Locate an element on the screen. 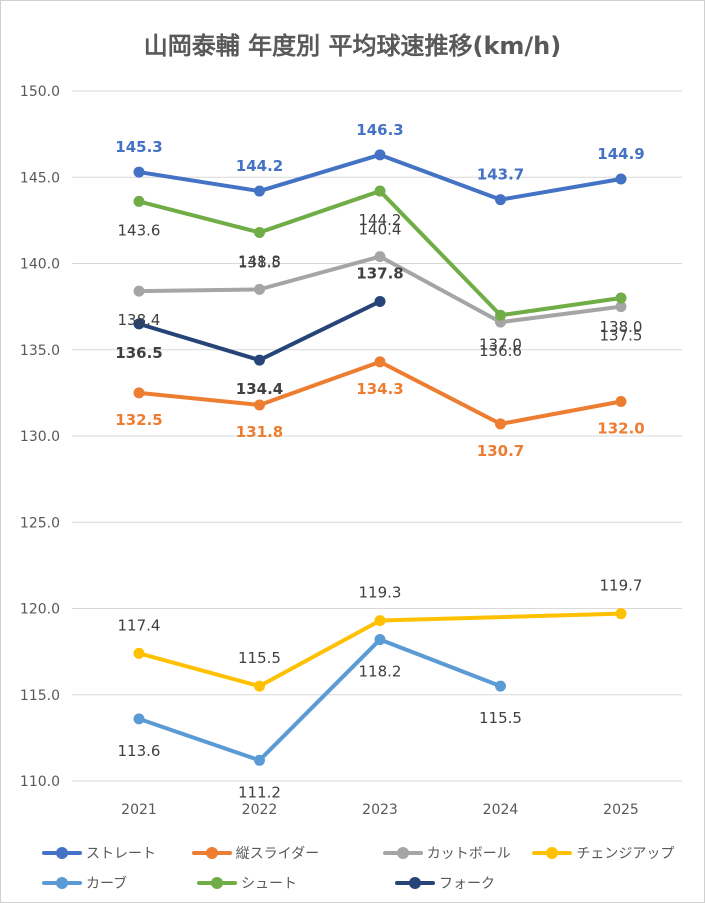 This screenshot has height=903, width=705. legend-row: カーブ シュート フォーク is located at coordinates (360, 883).